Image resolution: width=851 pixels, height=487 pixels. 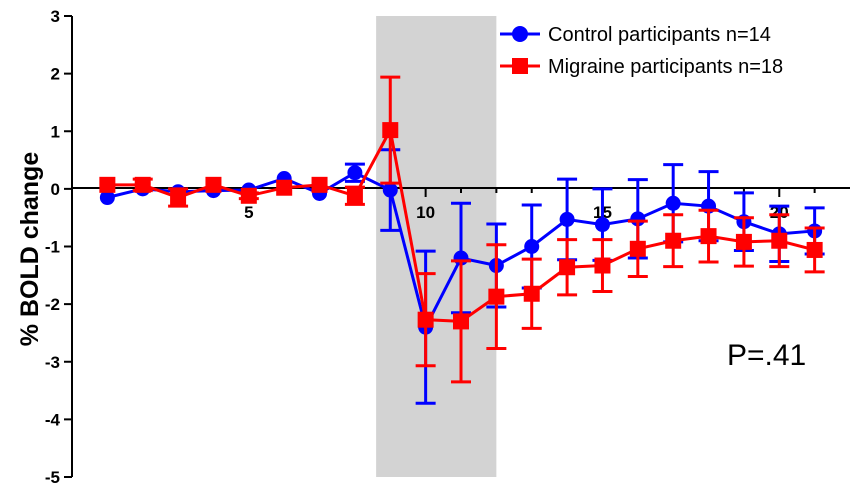 What do you see at coordinates (665, 67) in the screenshot?
I see `legend-label-migraine: Migraine participants n=18` at bounding box center [665, 67].